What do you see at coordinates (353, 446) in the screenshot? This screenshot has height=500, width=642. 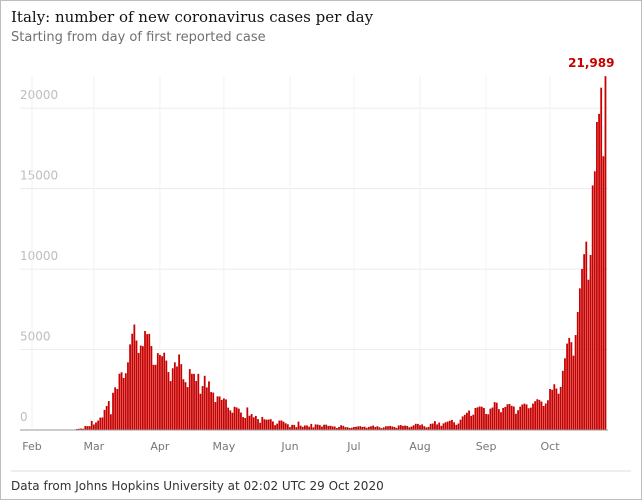 I see `x-tick-label: Jul` at bounding box center [353, 446].